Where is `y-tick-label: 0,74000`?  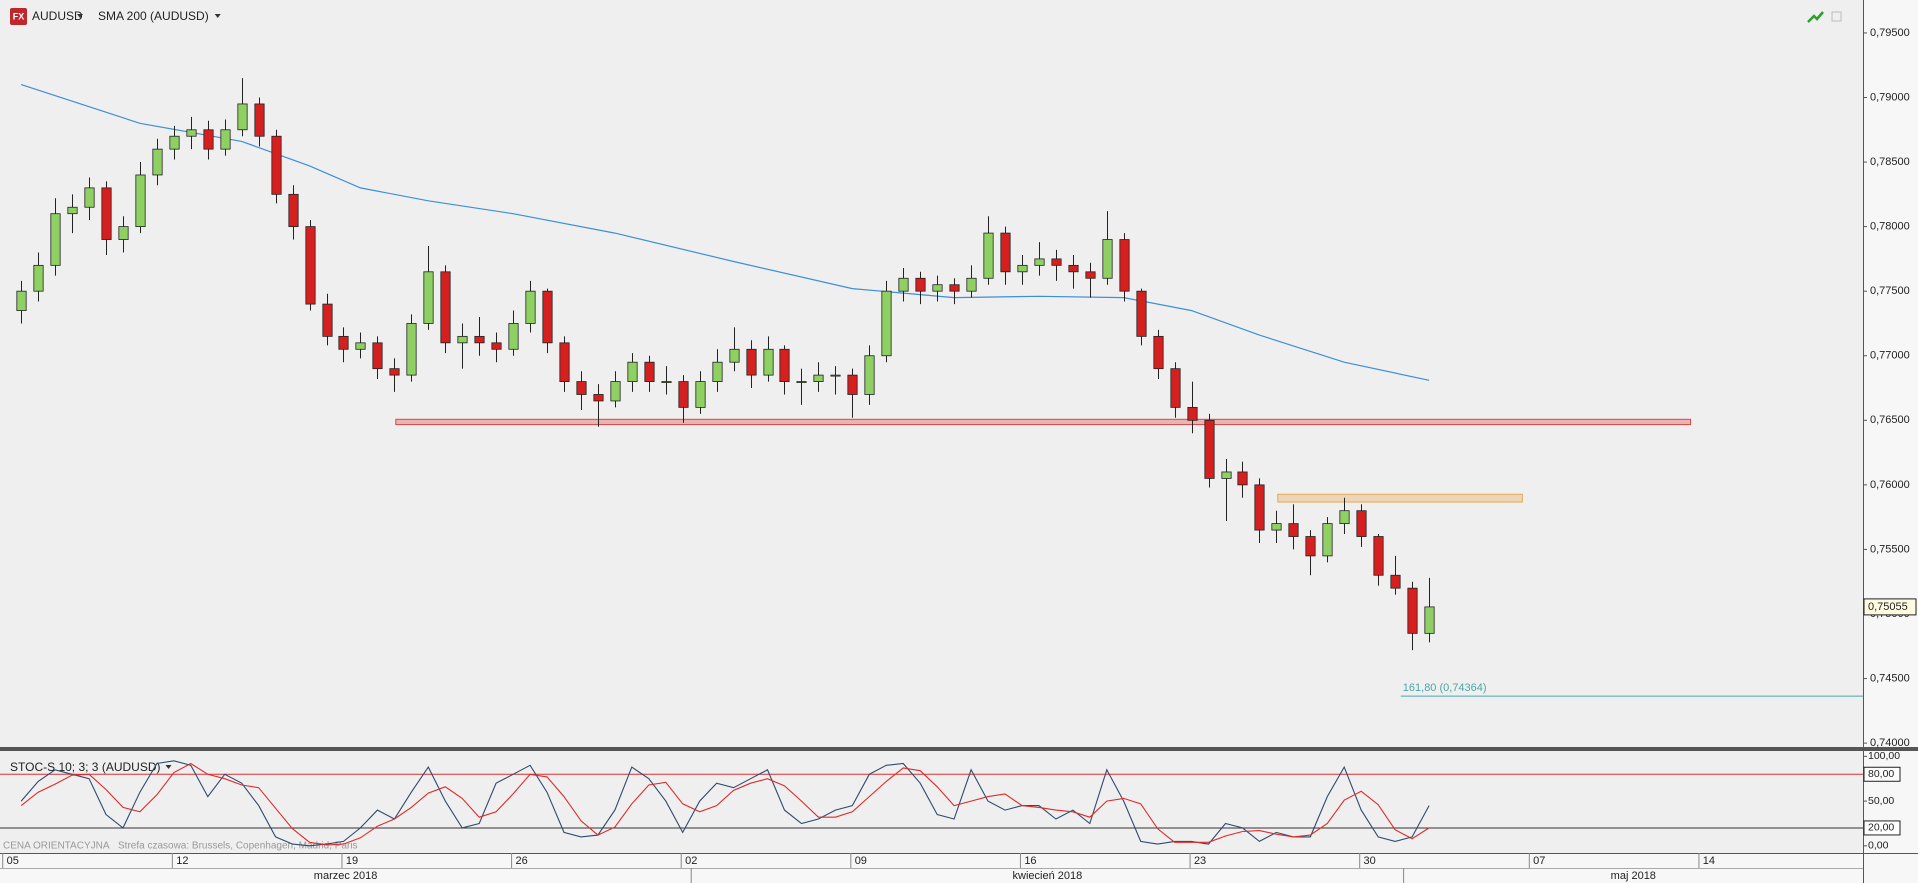
y-tick-label: 0,74000 is located at coordinates (1890, 743).